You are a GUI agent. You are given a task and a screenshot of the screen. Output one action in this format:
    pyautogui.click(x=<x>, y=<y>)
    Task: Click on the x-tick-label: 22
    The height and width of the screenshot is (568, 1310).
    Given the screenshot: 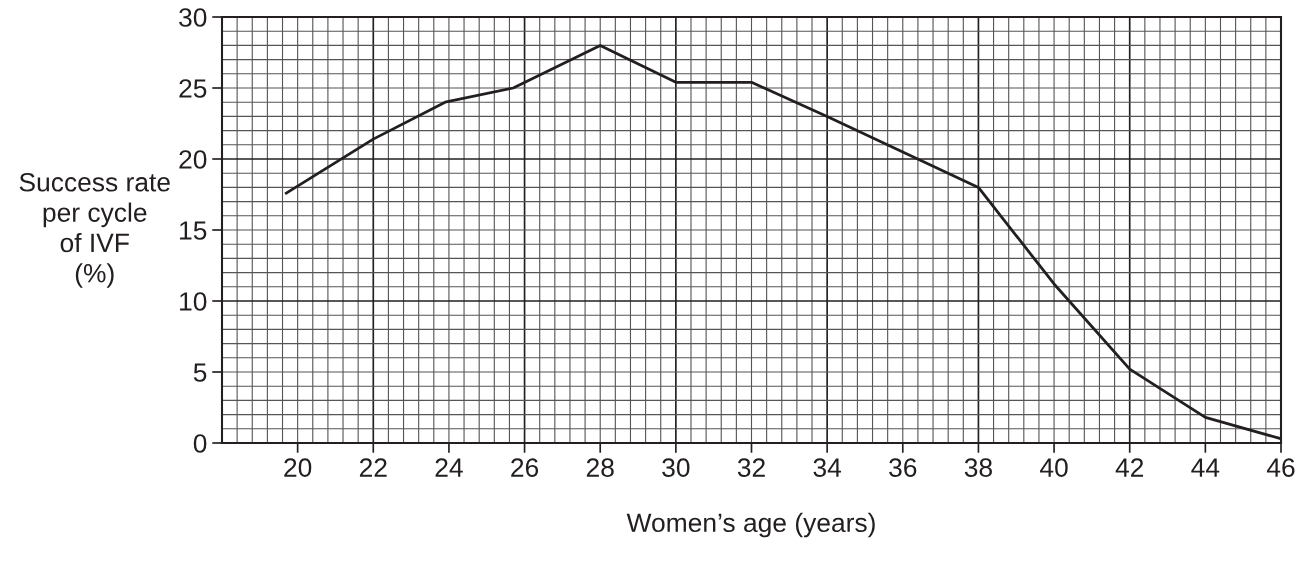 What is the action you would take?
    pyautogui.click(x=373, y=467)
    